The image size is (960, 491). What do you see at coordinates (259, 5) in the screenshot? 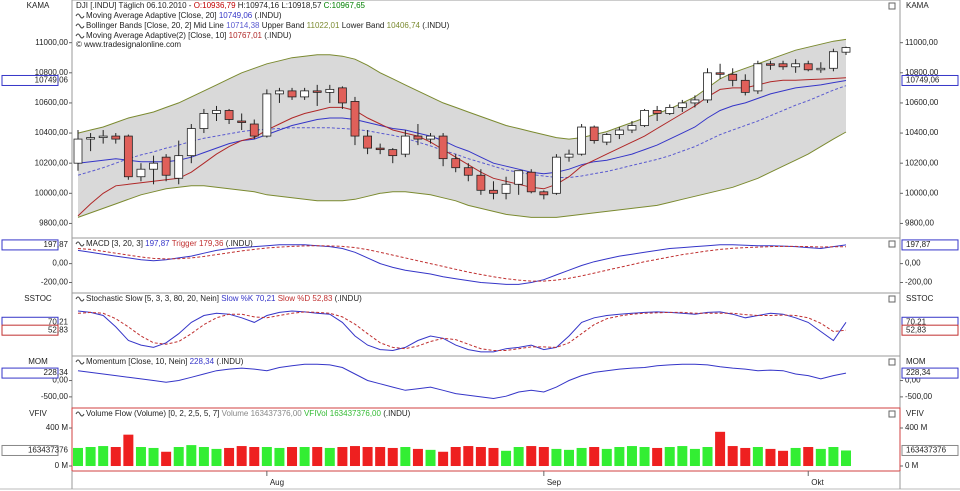
I see `legend-text: H:10974,16` at bounding box center [259, 5].